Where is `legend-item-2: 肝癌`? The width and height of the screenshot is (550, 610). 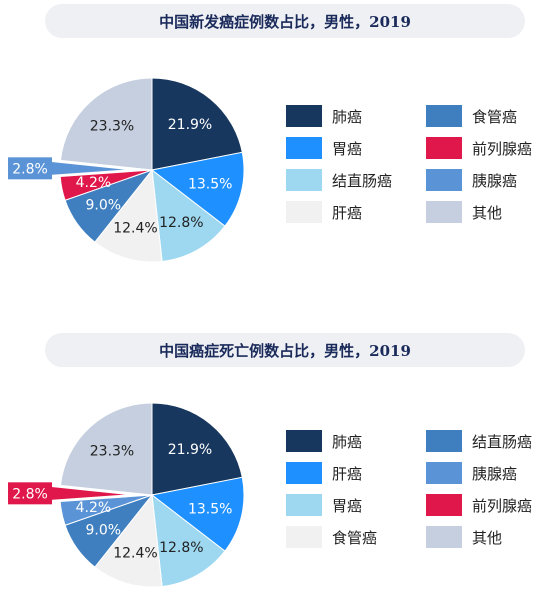 legend-item-2: 肝癌 is located at coordinates (324, 473).